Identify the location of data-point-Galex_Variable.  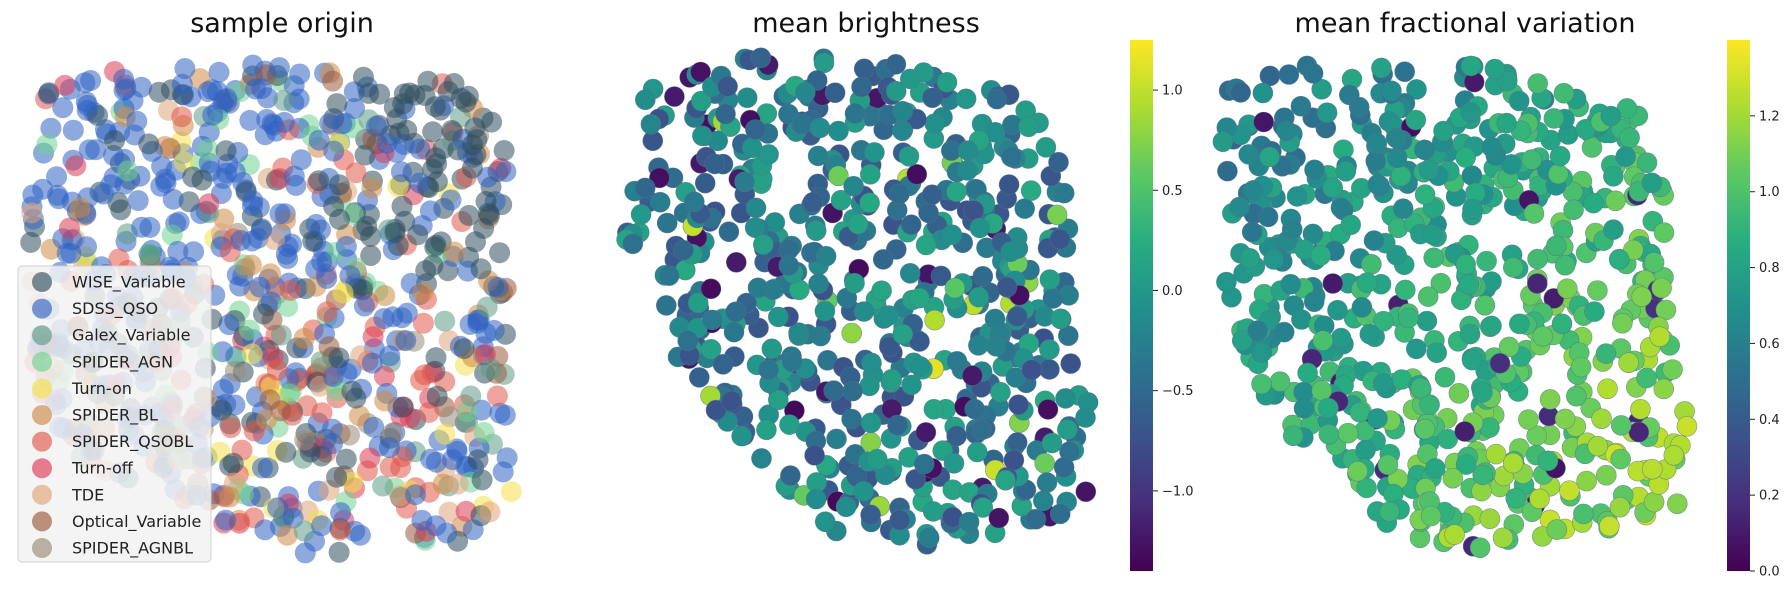
(487, 307).